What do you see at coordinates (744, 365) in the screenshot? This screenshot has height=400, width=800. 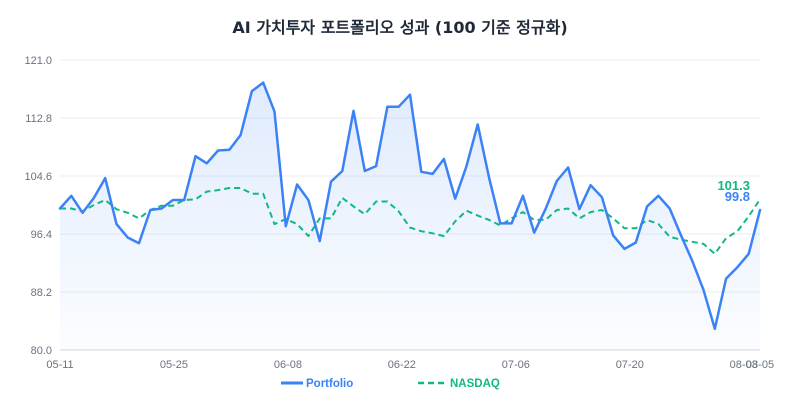 I see `x-tick-label: 08-03` at bounding box center [744, 365].